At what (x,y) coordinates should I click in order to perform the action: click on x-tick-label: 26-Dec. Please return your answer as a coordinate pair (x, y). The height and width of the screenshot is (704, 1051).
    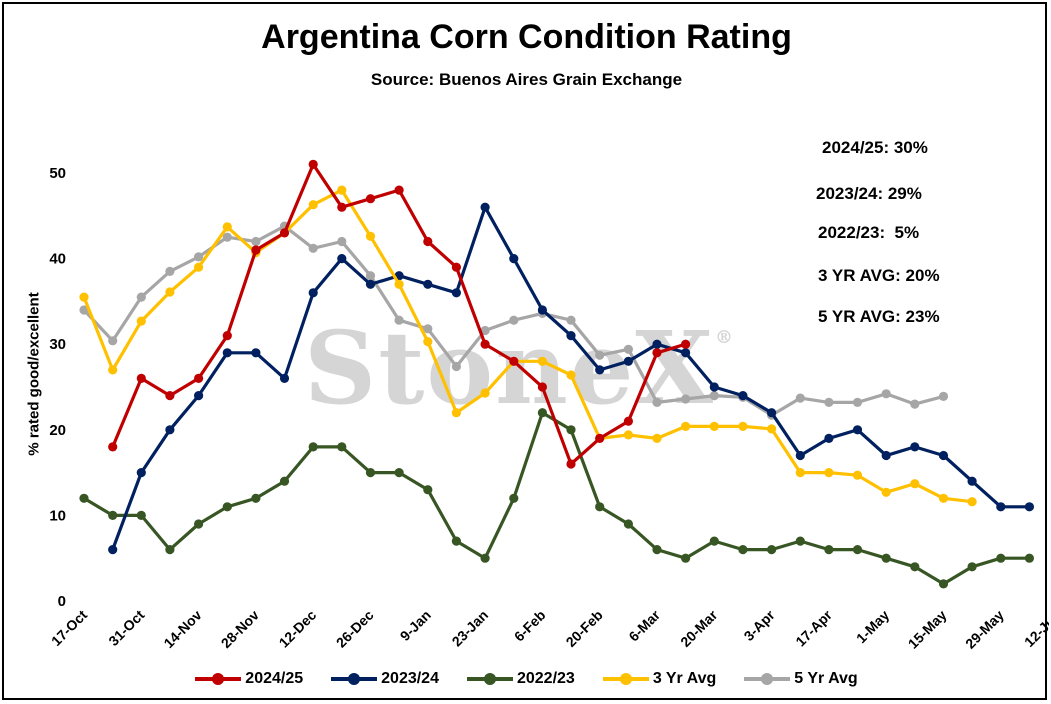
    Looking at the image, I should click on (355, 629).